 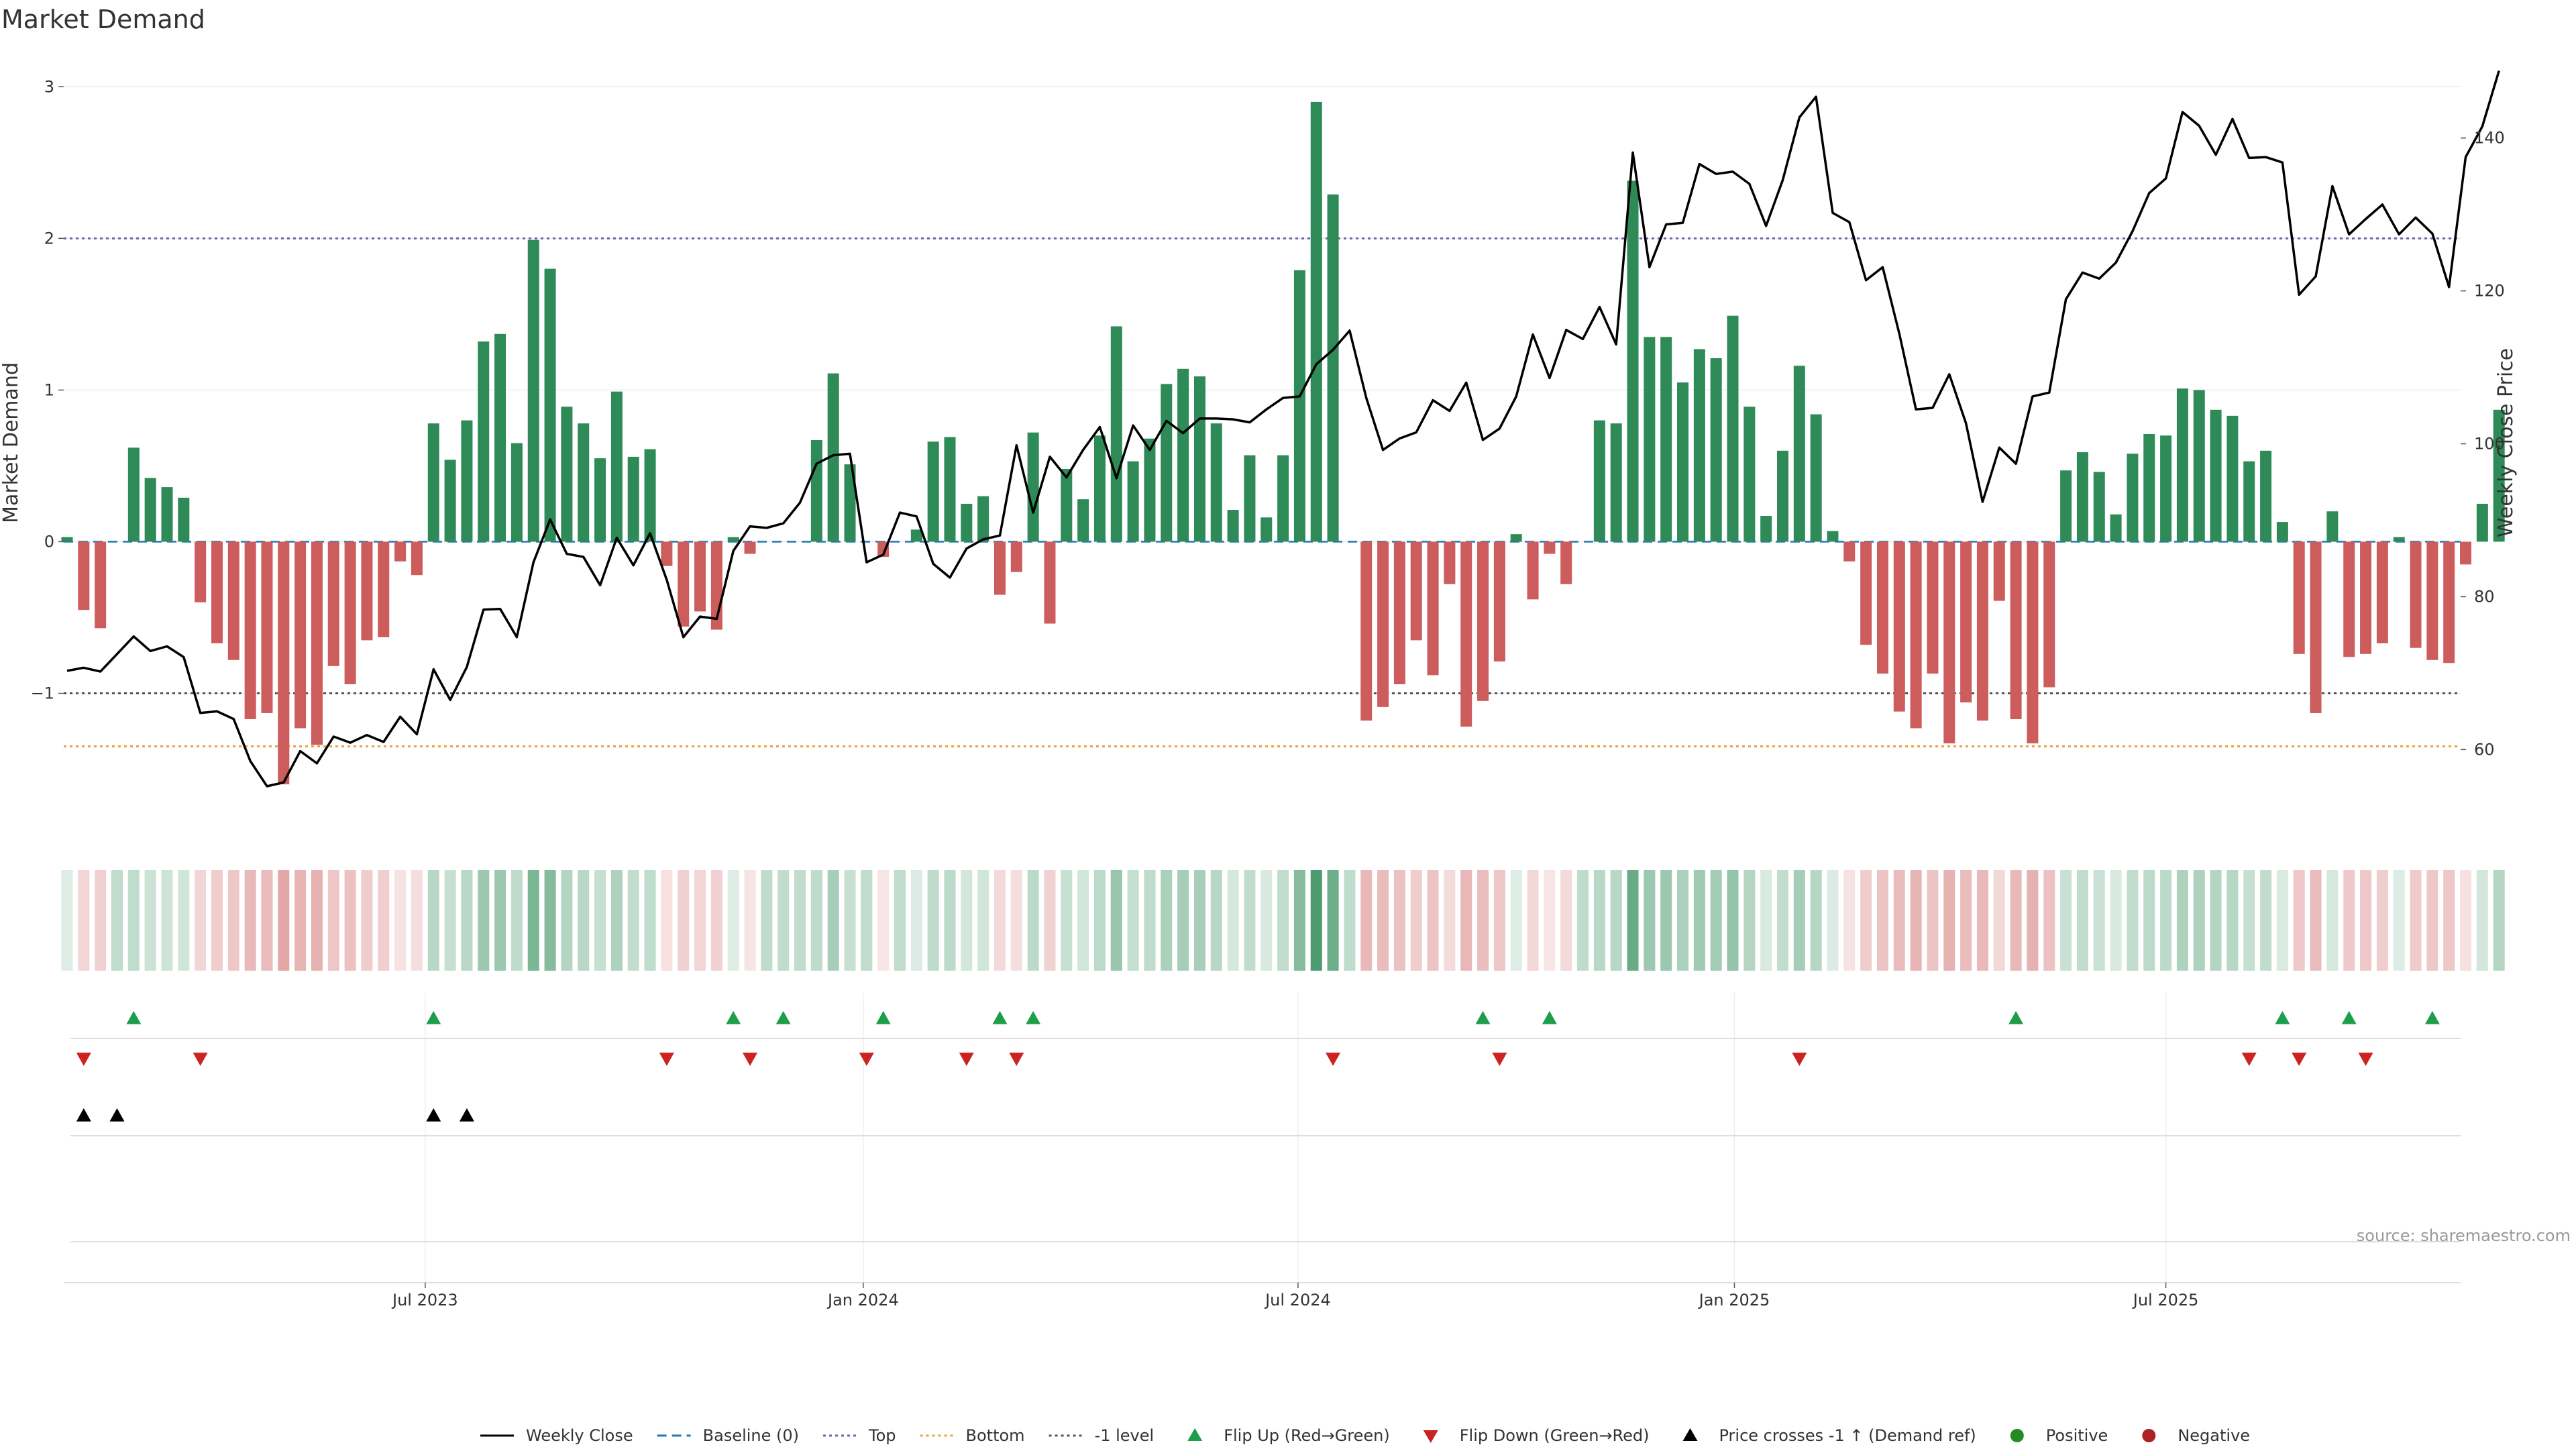 I want to click on price-cross-marker, so click(x=83, y=1115).